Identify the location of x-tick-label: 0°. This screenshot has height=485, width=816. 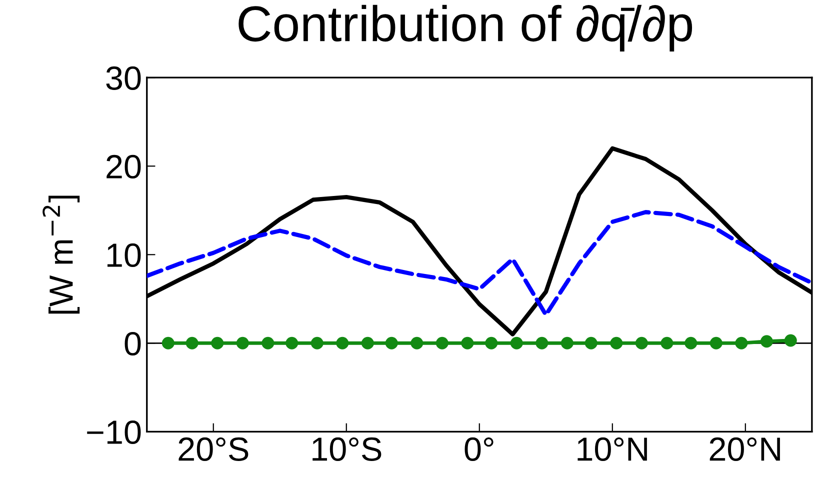
(479, 449).